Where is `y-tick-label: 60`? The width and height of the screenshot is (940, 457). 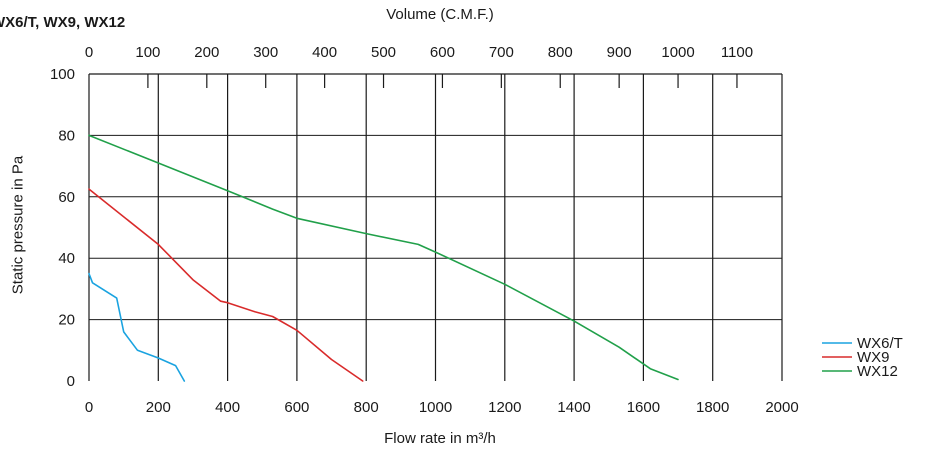
y-tick-label: 60 is located at coordinates (66, 197).